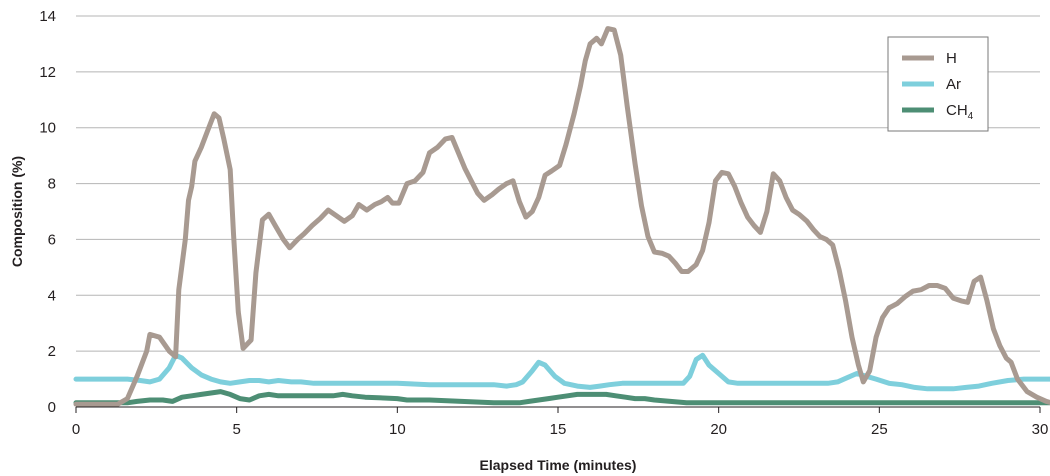  Describe the element at coordinates (47, 212) in the screenshot. I see `y-axis-ticks: 0 2 4 6 8 10 12 14` at that location.